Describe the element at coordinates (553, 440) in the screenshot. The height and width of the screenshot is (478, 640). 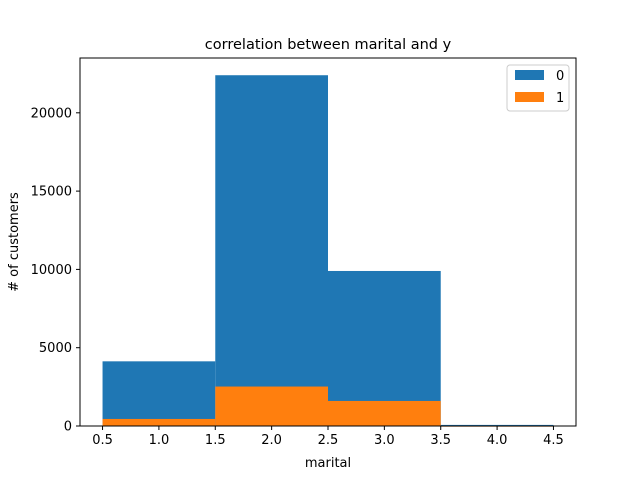
I see `x-tick-label: 4.5` at that location.